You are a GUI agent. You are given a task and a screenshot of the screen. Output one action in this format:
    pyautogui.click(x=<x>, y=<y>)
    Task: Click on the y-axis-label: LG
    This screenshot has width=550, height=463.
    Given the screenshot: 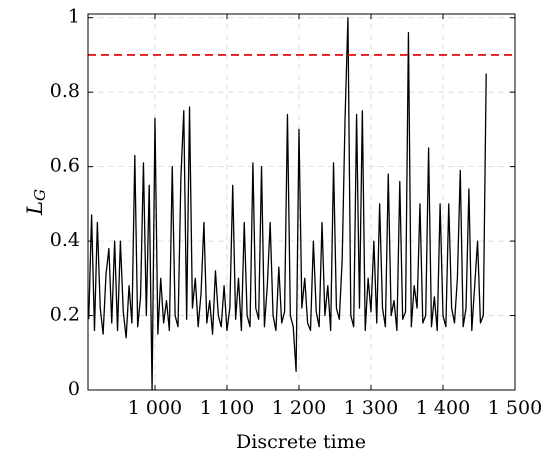 What is the action you would take?
    pyautogui.click(x=36, y=202)
    